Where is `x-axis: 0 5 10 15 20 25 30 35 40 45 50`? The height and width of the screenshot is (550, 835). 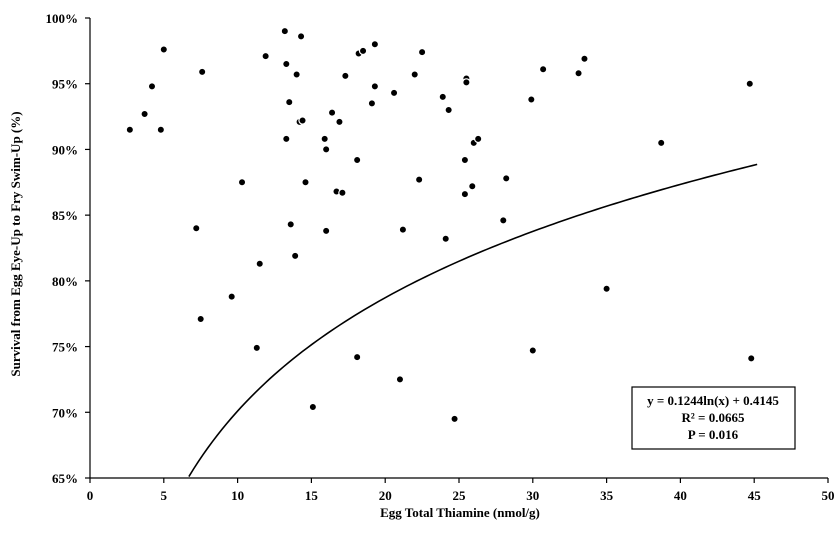 x-axis: 0 5 10 15 20 25 30 35 40 45 50 is located at coordinates (461, 490).